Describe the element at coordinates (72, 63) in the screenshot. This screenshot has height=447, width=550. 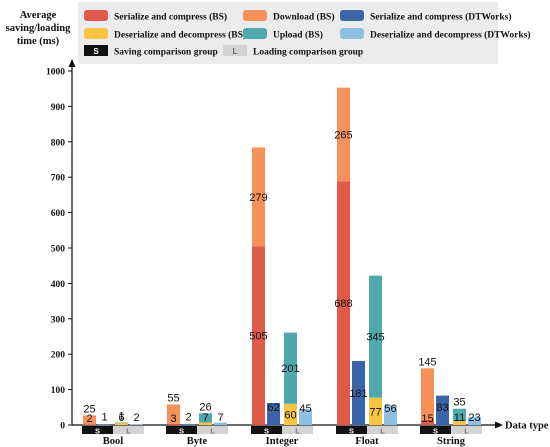
I see `y-axis-arrow` at that location.